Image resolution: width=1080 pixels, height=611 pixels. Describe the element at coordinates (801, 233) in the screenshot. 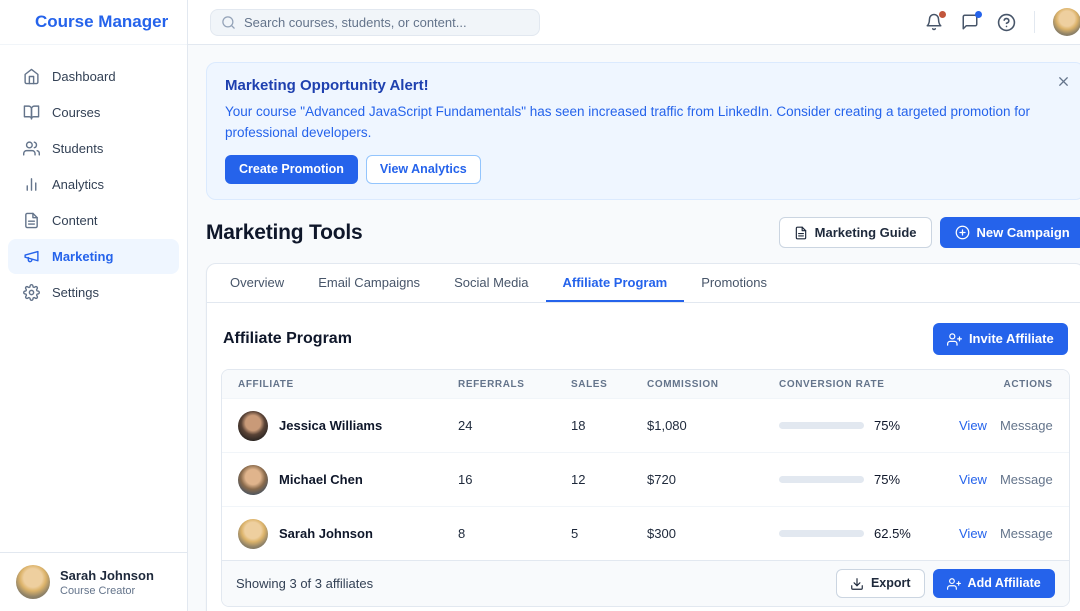

I see `file-text-icon` at that location.